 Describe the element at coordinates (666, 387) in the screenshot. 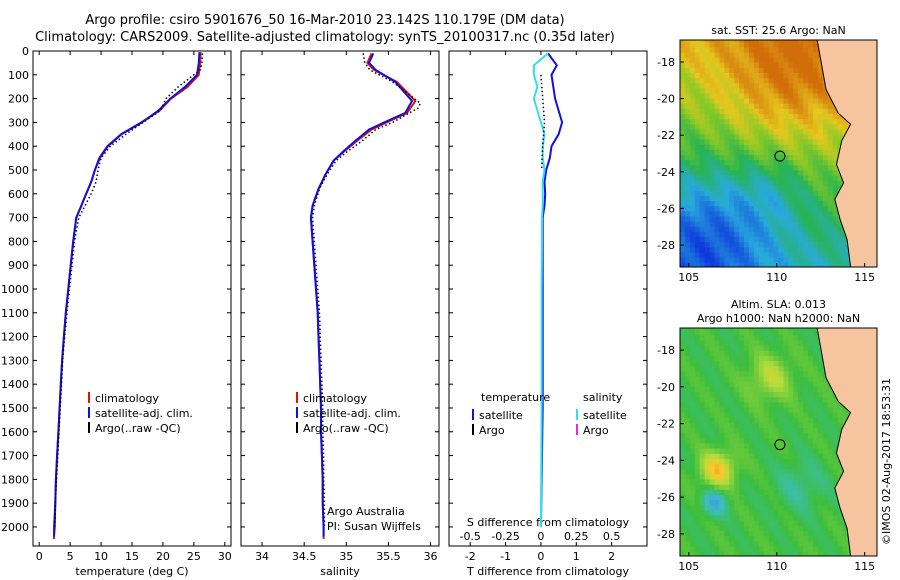

I see `y-tick-label: -20` at that location.